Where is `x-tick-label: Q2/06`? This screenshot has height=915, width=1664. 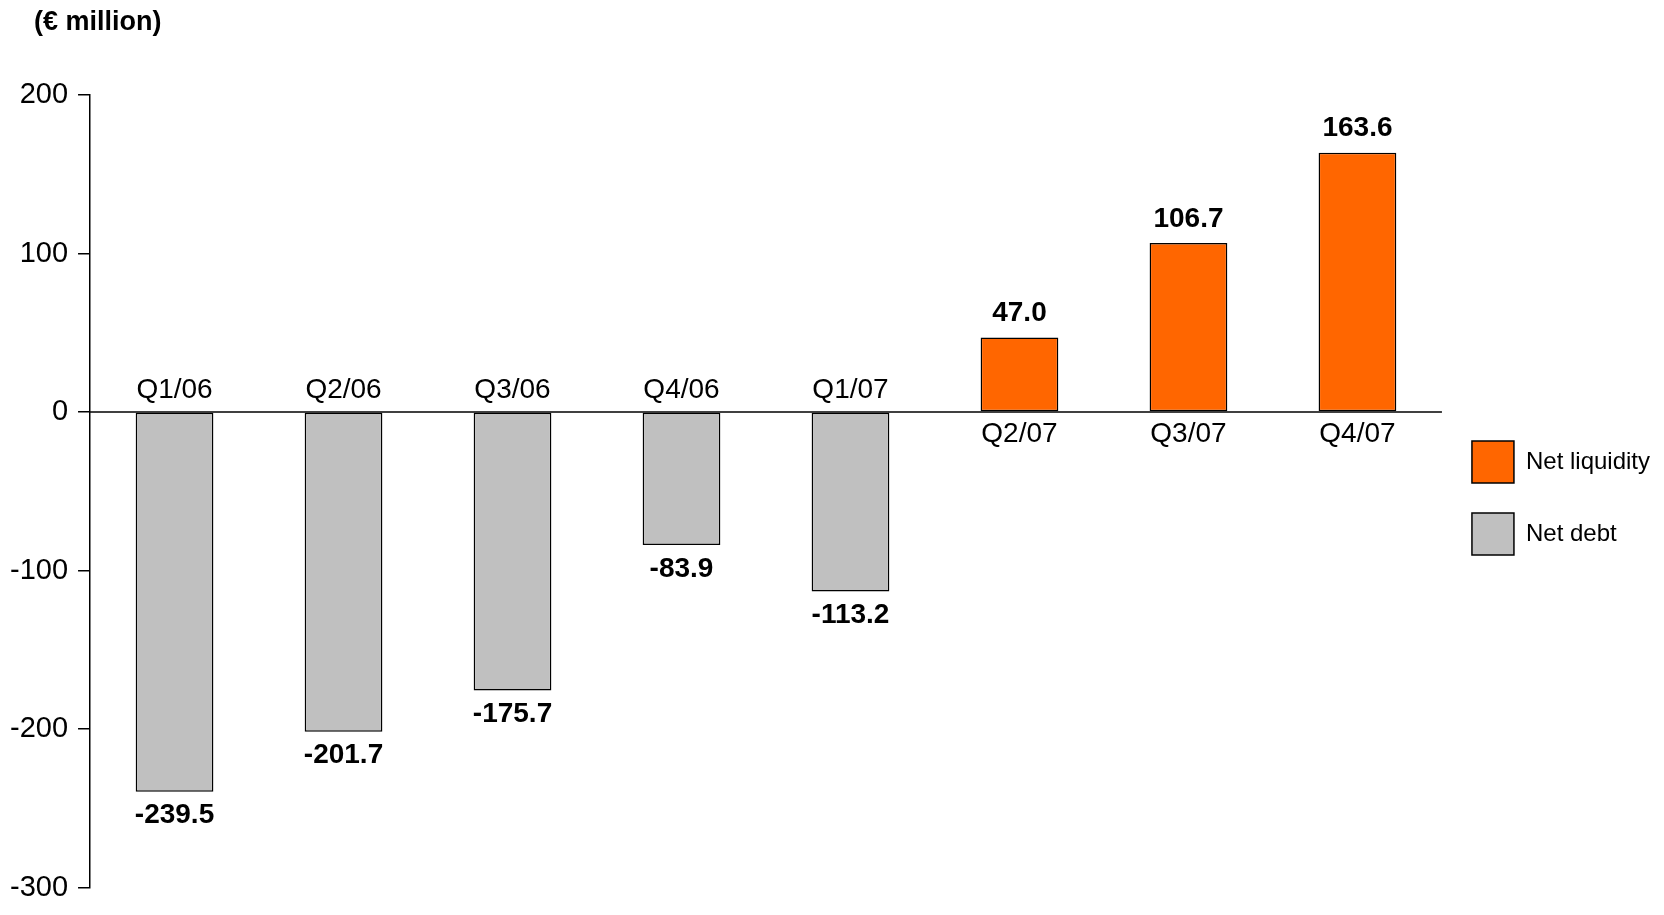
x-tick-label: Q2/06 is located at coordinates (343, 388).